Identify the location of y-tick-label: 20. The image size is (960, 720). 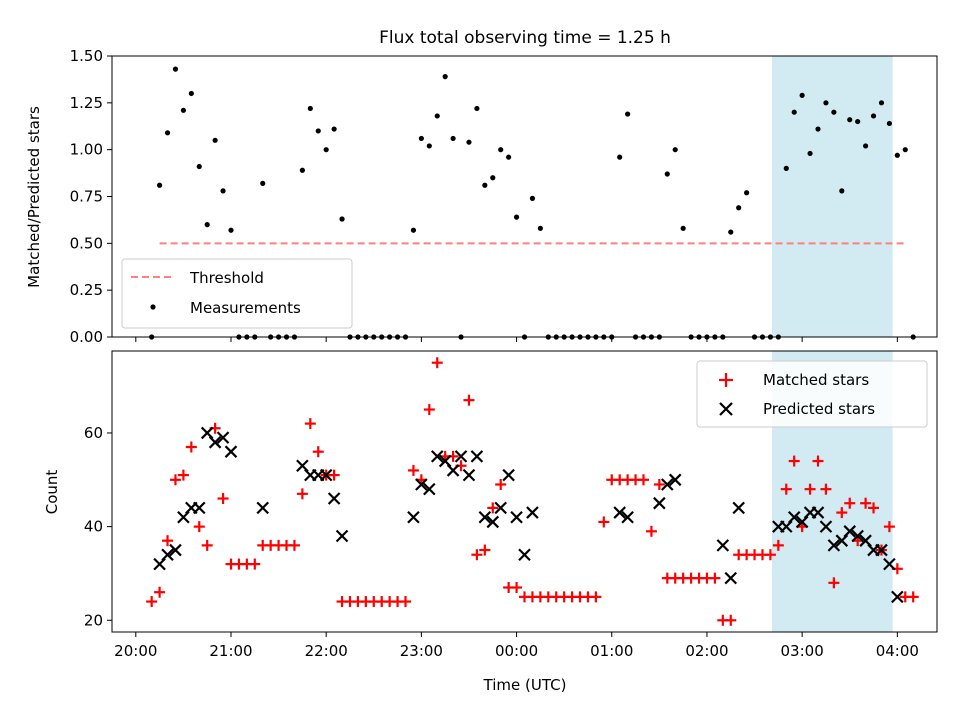
(93, 620).